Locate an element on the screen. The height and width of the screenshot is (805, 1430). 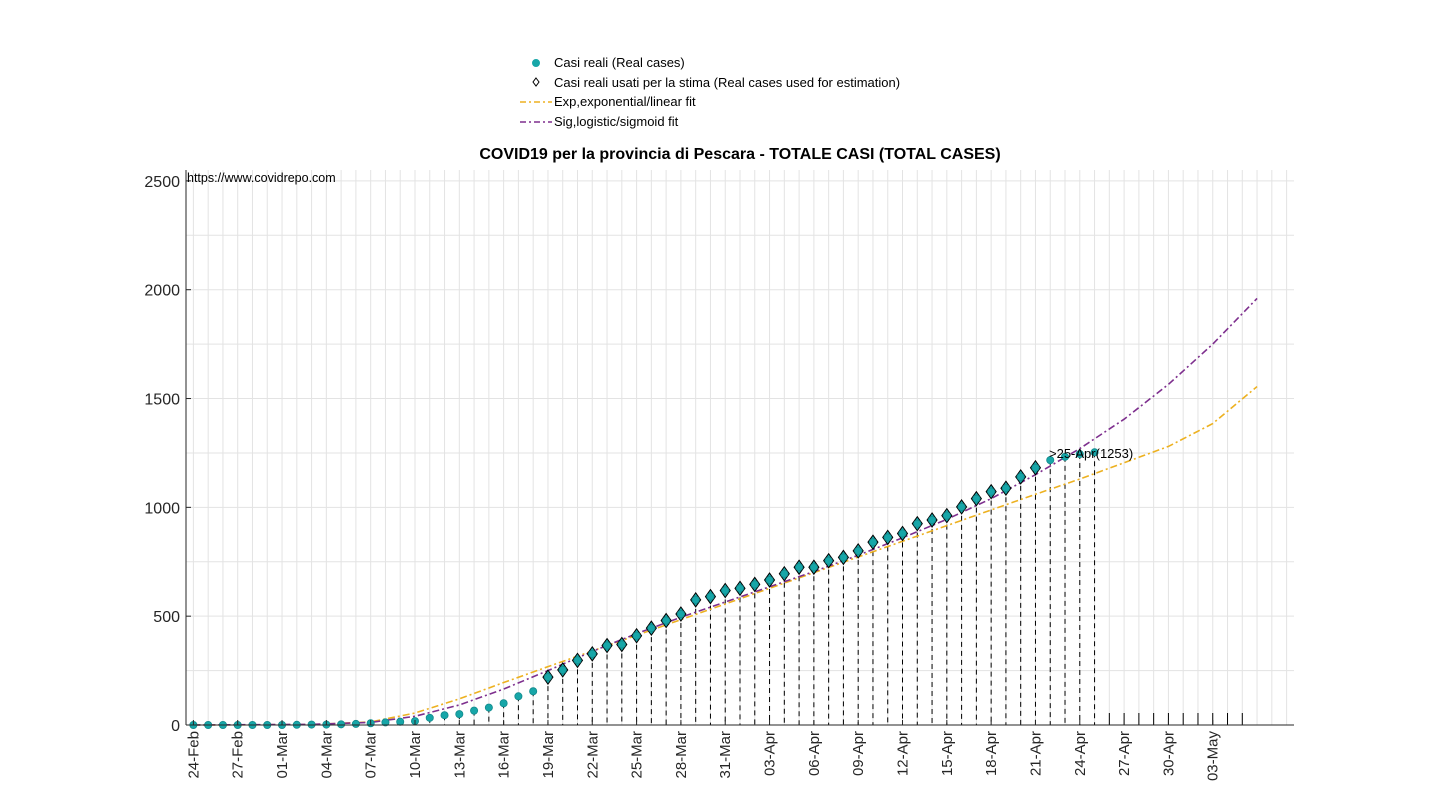
legend-label-sig-fit: Sig,logistic/sigmoid fit is located at coordinates (616, 121).